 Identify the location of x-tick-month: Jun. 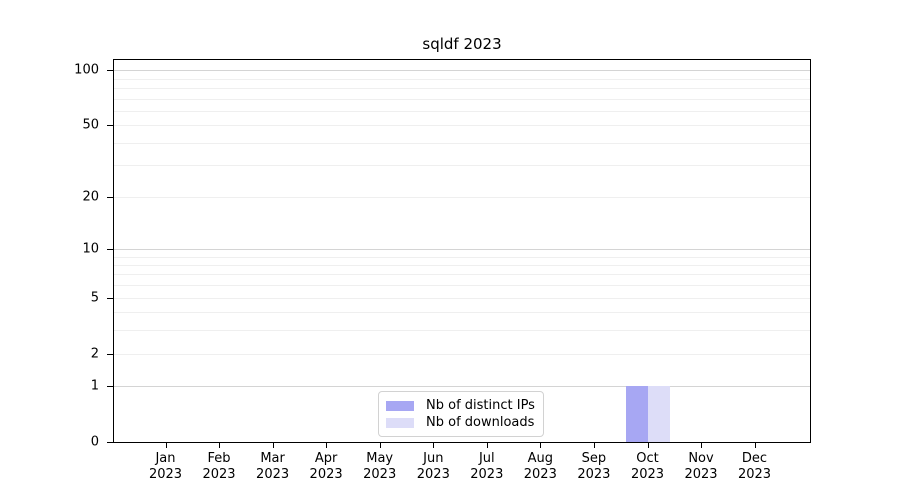
(433, 458).